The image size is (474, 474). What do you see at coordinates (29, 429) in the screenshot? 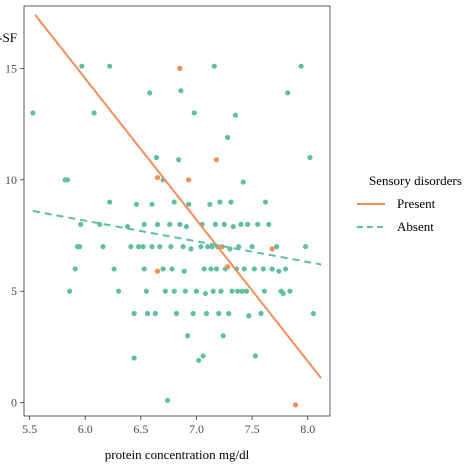
I see `x-tick-label: 5.5` at bounding box center [29, 429].